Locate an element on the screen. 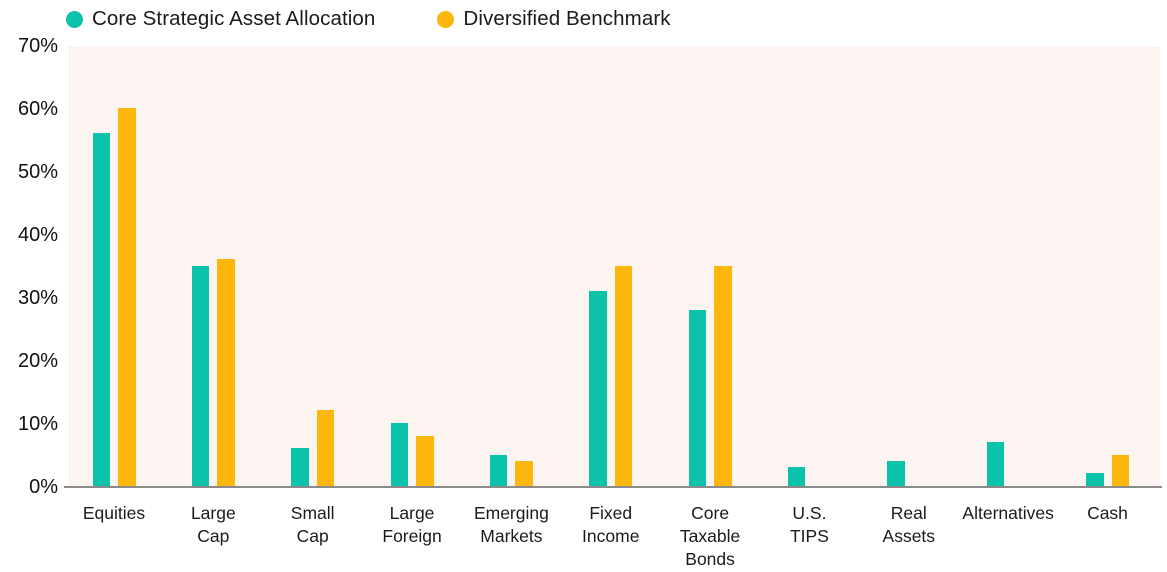  bar-equities-s1 is located at coordinates (127, 297).